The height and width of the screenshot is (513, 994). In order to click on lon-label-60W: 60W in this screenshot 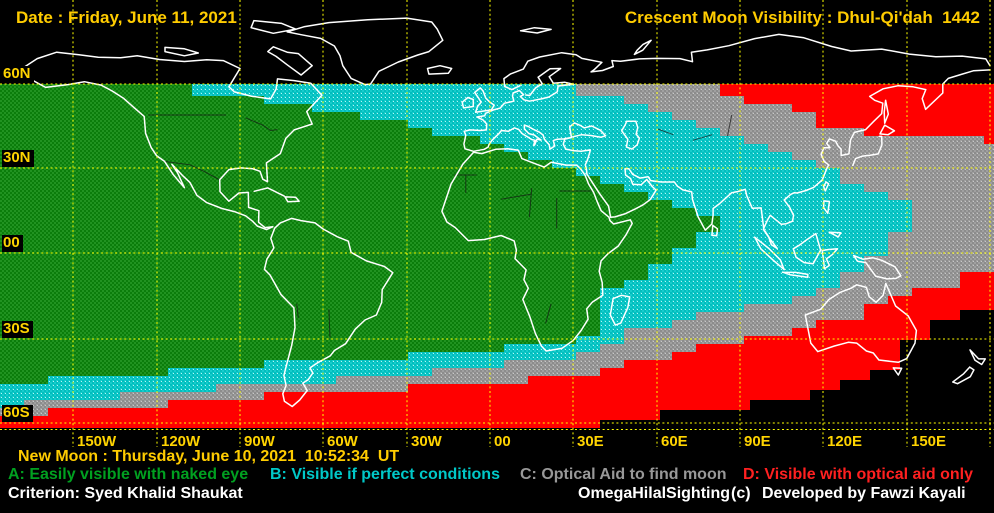, I will do `click(342, 441)`.